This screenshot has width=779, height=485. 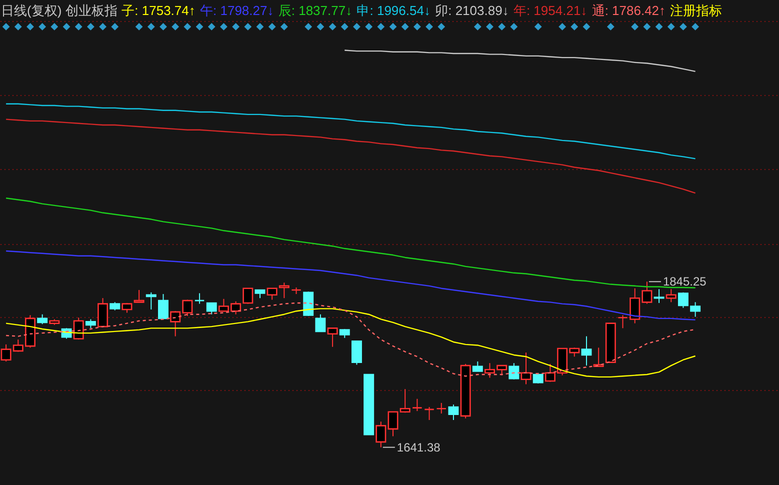 What do you see at coordinates (393, 10) in the screenshot?
I see `text: 申: 1996.54↓` at bounding box center [393, 10].